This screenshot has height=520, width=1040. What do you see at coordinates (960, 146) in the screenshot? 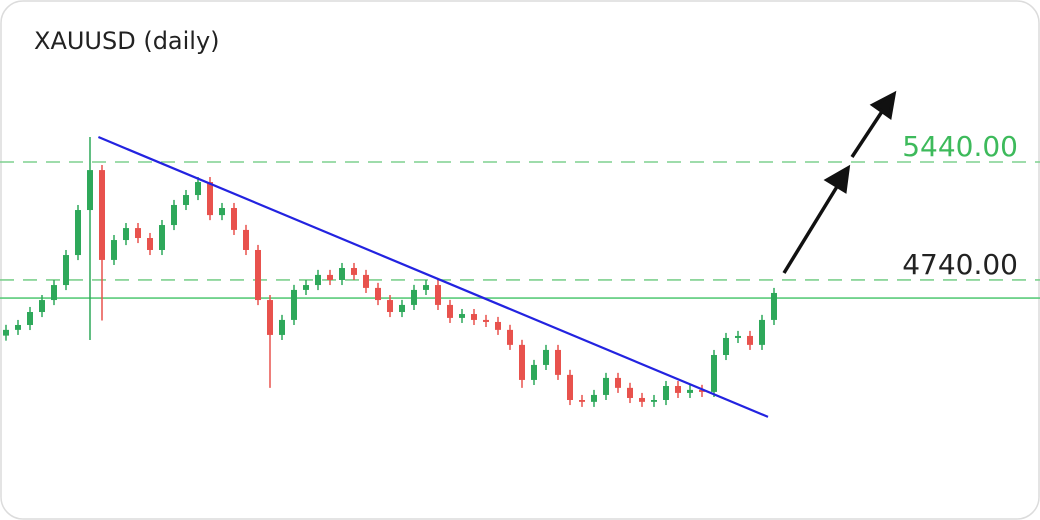
I see `level-label: 5440.00` at bounding box center [960, 146].